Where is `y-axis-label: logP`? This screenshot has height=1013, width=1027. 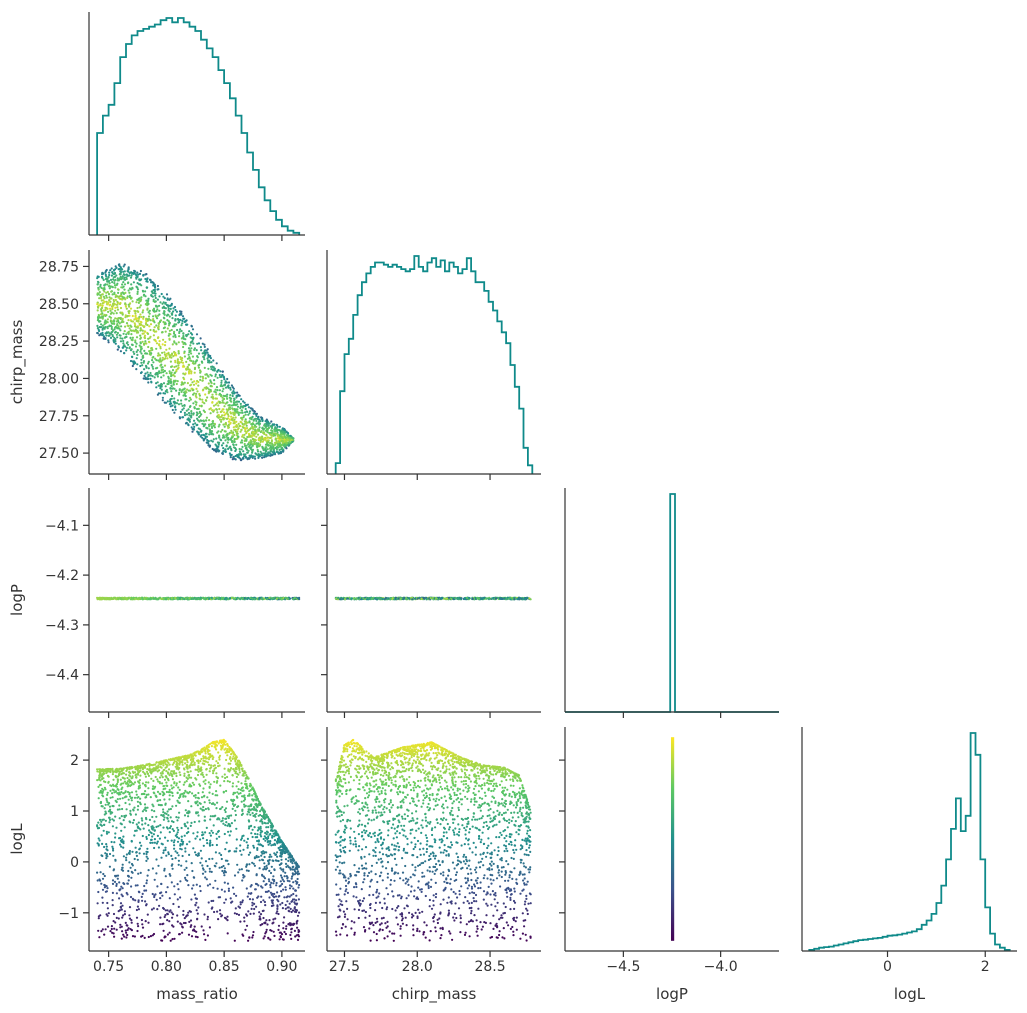
y-axis-label: logP is located at coordinates (17, 600).